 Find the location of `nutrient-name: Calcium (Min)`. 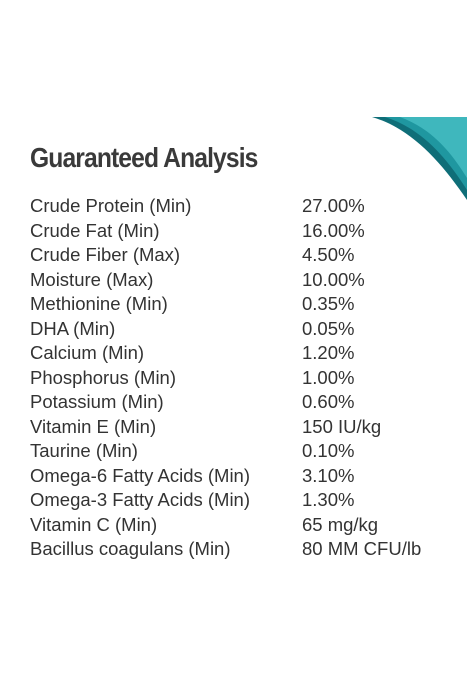

nutrient-name: Calcium (Min) is located at coordinates (87, 352).